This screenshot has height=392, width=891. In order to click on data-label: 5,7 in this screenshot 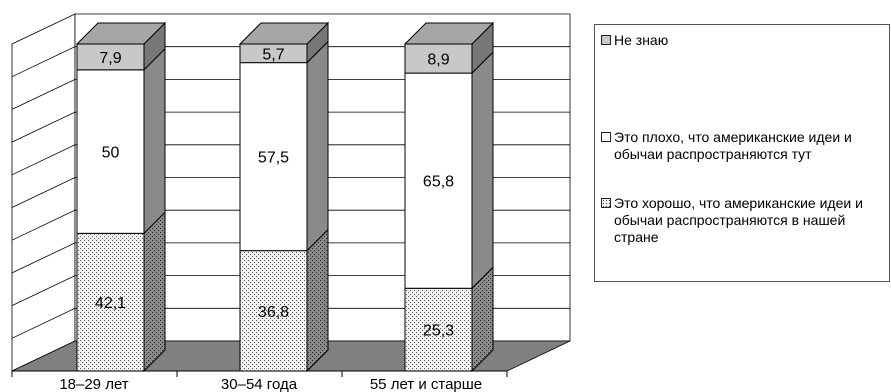, I will do `click(273, 54)`.